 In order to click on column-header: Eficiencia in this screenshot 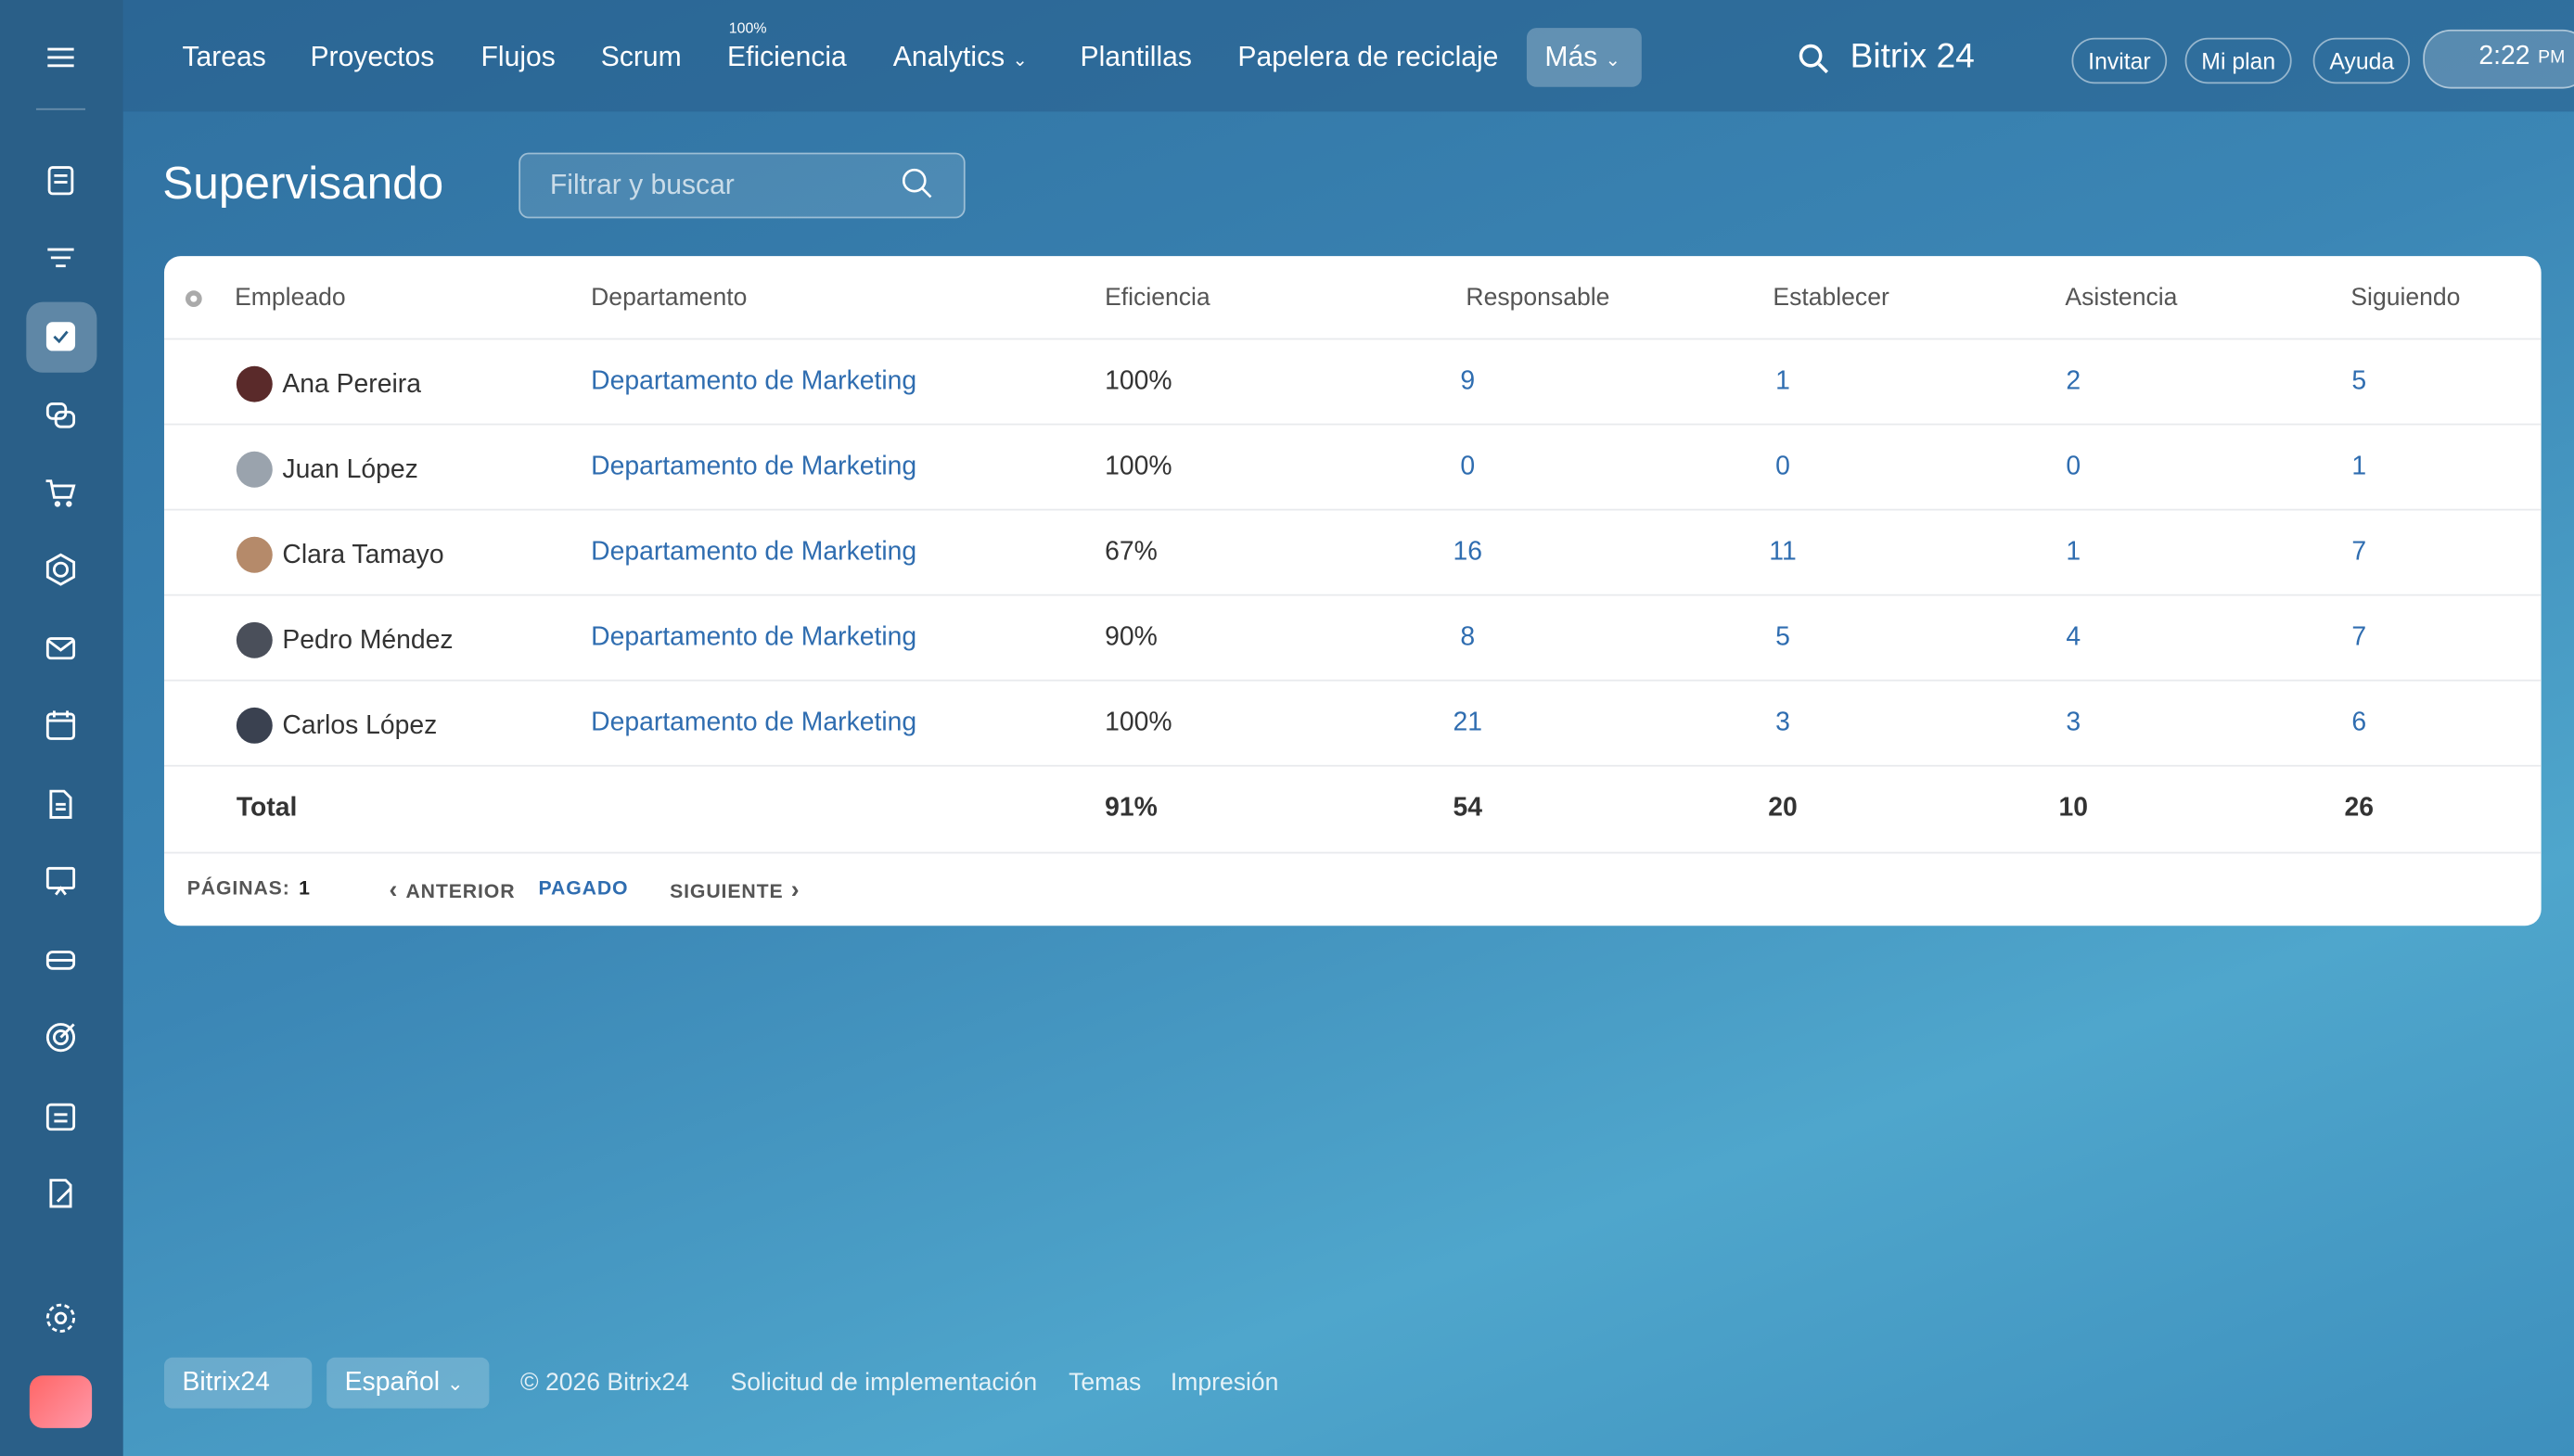, I will do `click(1157, 298)`.